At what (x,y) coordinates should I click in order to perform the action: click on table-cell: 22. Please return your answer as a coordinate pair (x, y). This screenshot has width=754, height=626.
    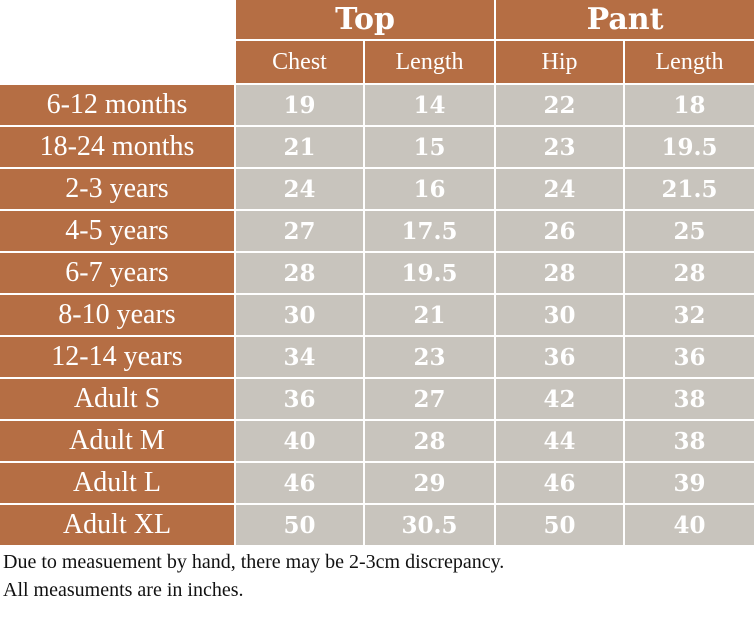
    Looking at the image, I should click on (559, 105).